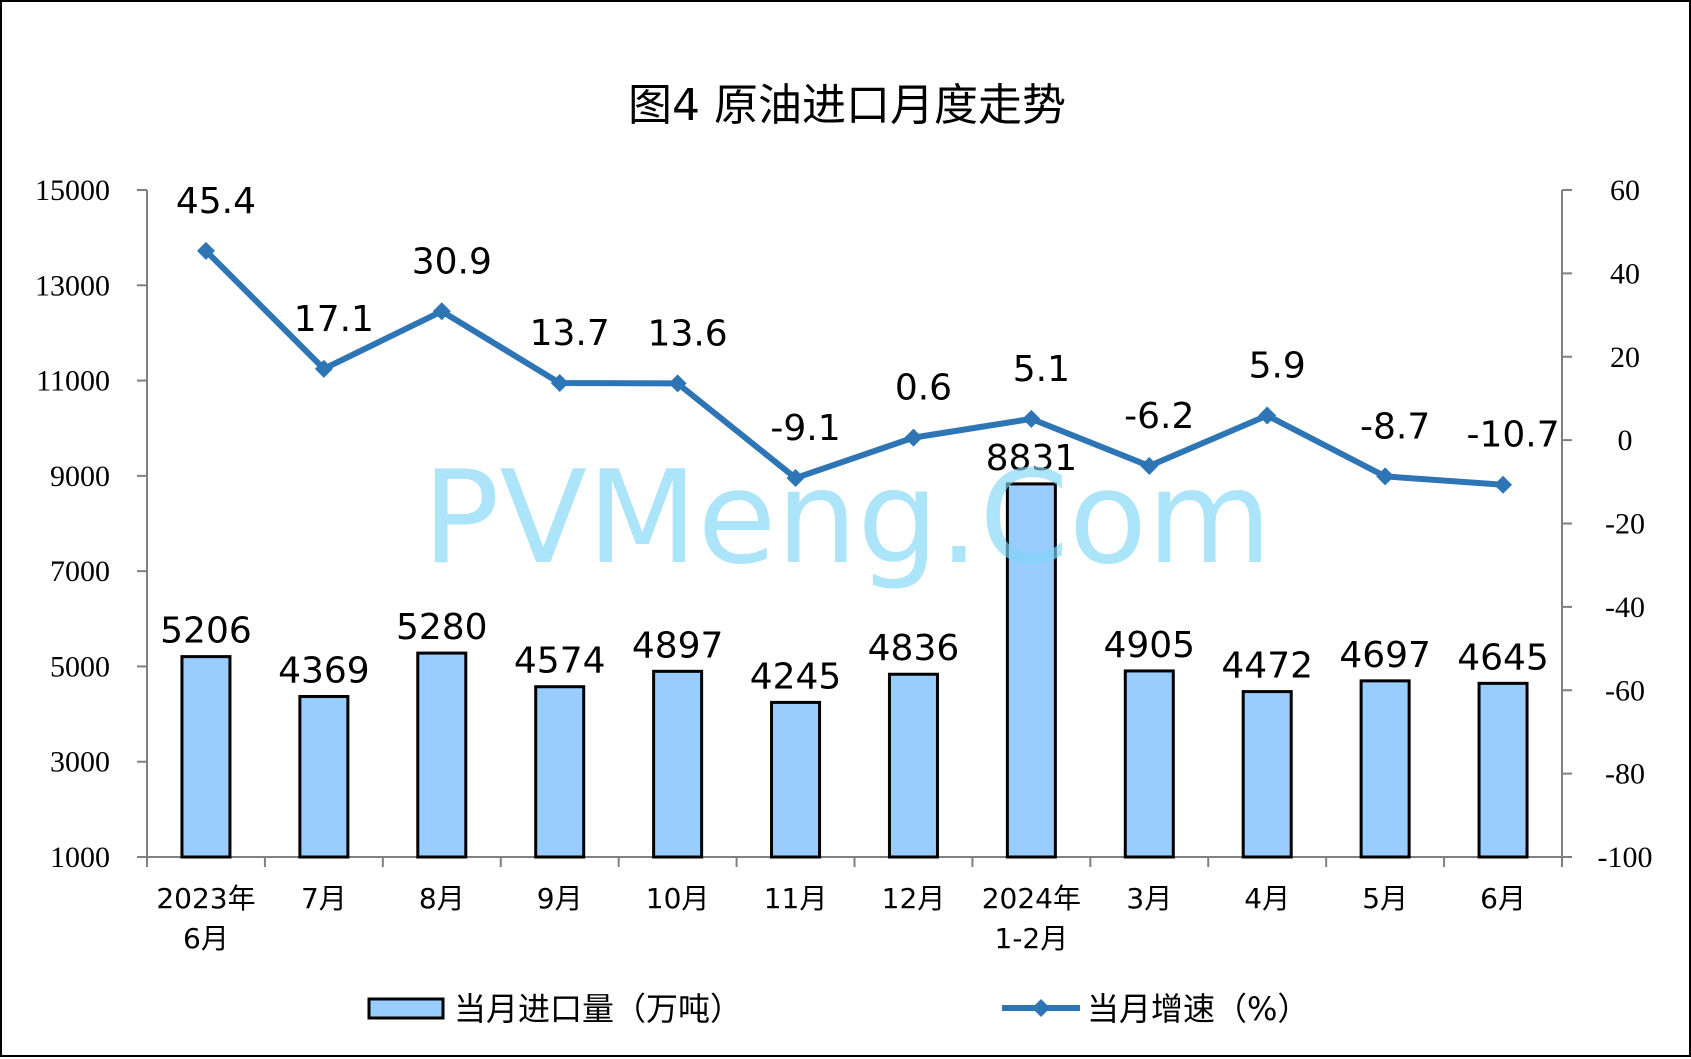  Describe the element at coordinates (1625, 357) in the screenshot. I see `right-tick-label: 20` at that location.